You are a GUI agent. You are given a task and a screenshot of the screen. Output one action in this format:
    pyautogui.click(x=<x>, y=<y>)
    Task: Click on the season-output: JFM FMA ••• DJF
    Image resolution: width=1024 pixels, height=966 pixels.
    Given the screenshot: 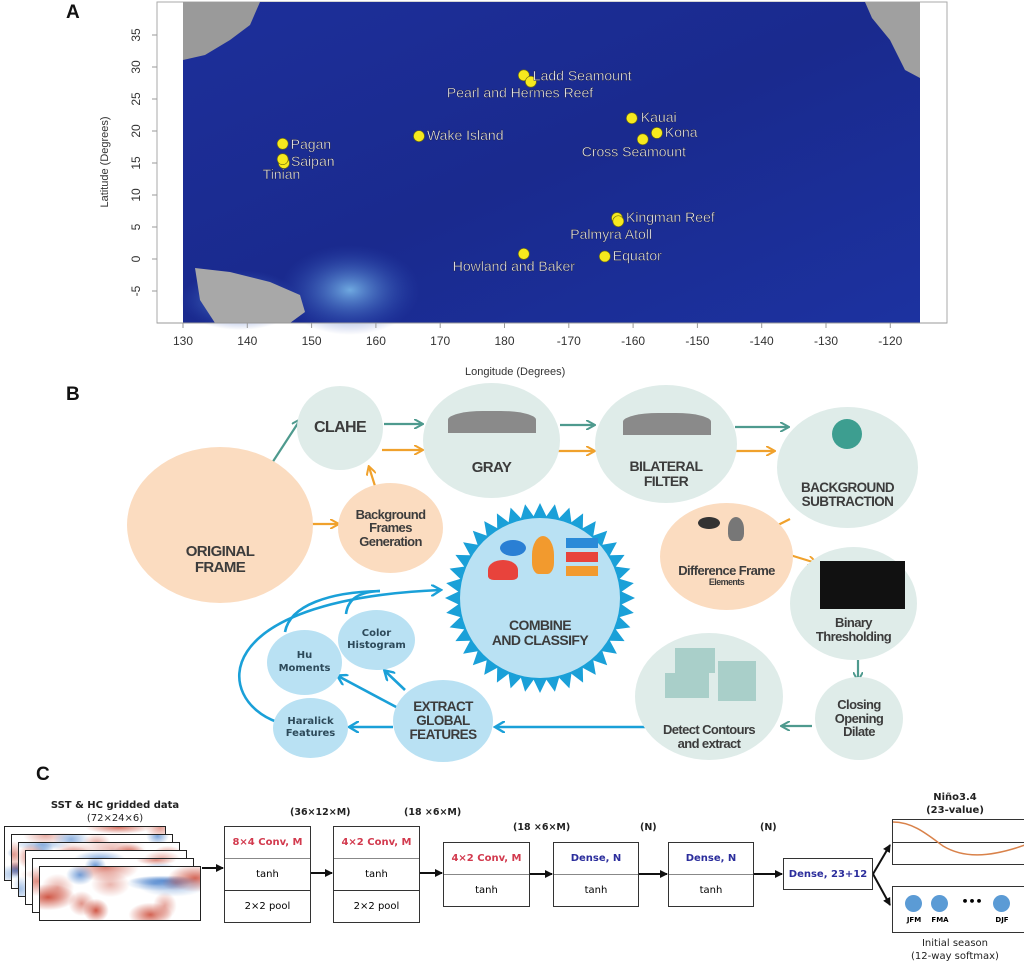 What is the action you would take?
    pyautogui.click(x=958, y=909)
    